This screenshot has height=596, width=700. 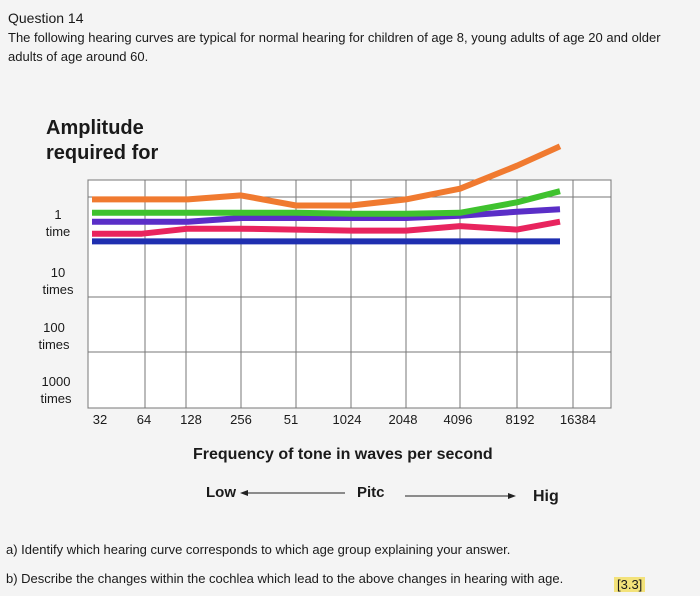 I want to click on x-tick-label: 8192, so click(x=520, y=419).